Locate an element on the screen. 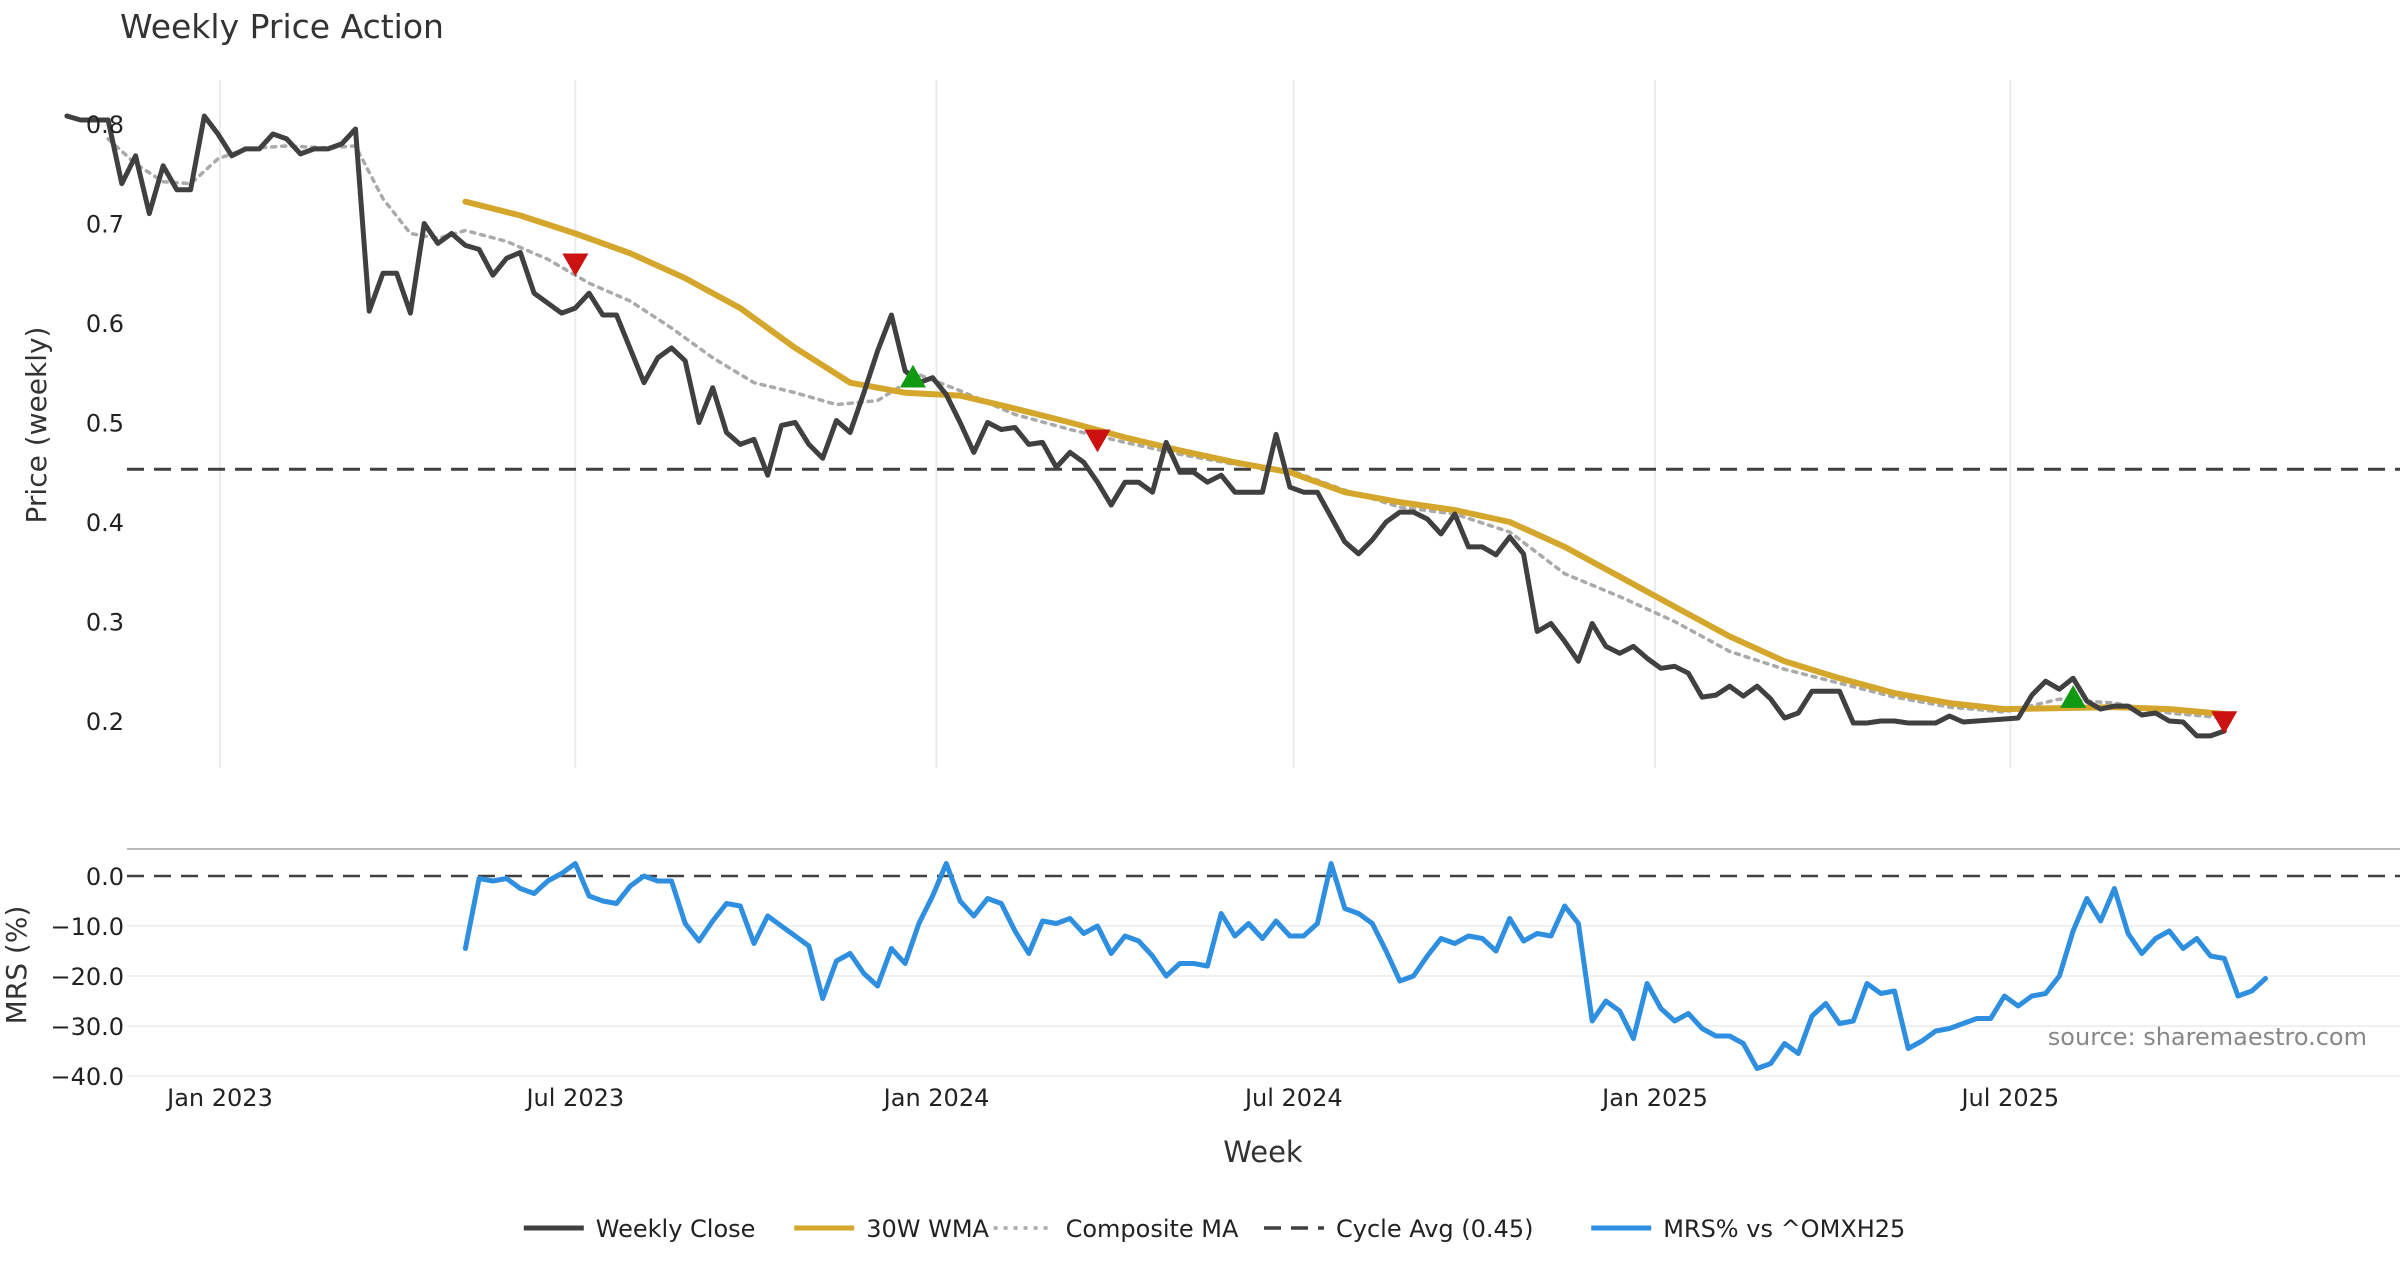 The width and height of the screenshot is (2400, 1264). mrs-y-ticks: 0.0 −10.0 −20.0 −30.0 −40.0 is located at coordinates (87, 977).